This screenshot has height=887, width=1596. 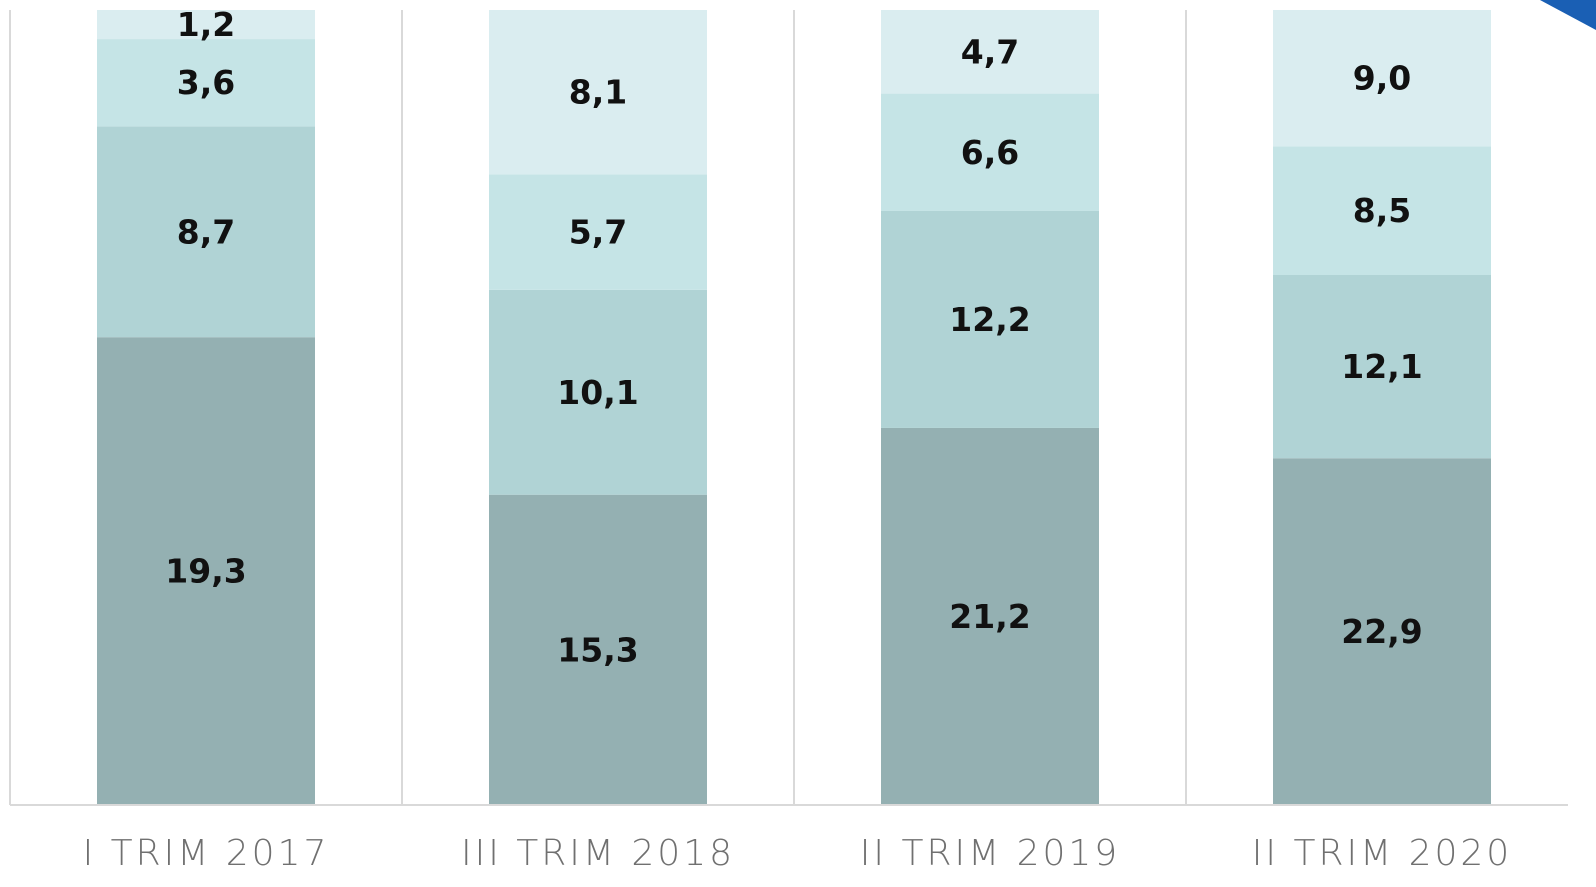 What do you see at coordinates (990, 853) in the screenshot?
I see `x-tick-label: II TRIM 2019` at bounding box center [990, 853].